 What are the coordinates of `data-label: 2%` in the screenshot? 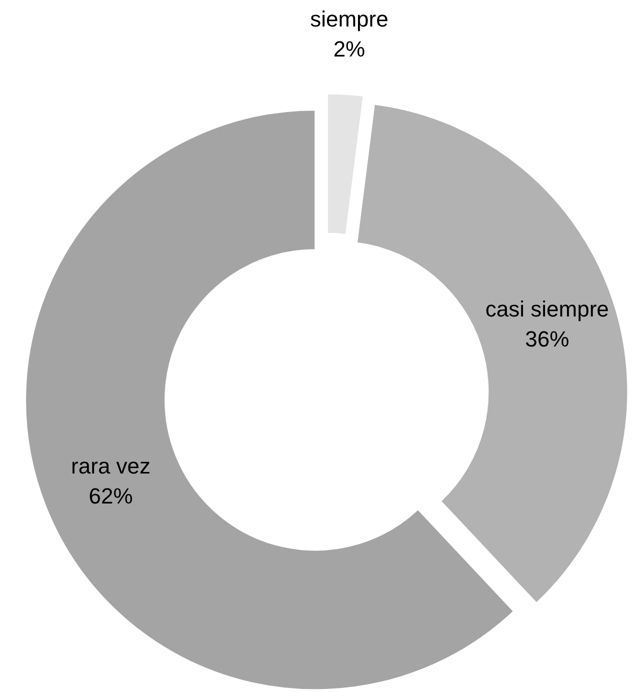 It's located at (349, 49).